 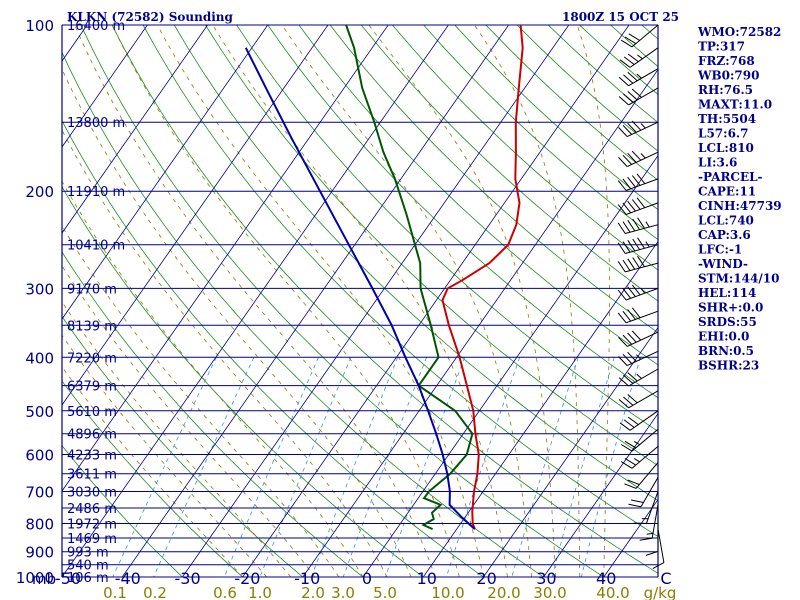 I want to click on index-entry: CAPE:11, so click(x=727, y=192).